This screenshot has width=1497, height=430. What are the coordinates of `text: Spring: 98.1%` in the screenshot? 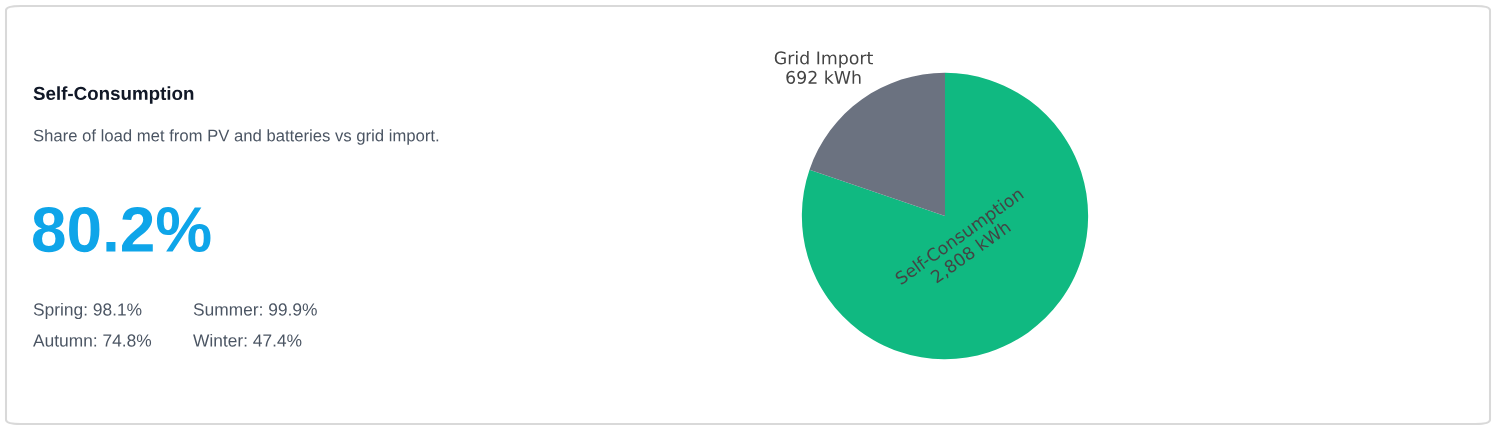 It's located at (87, 311).